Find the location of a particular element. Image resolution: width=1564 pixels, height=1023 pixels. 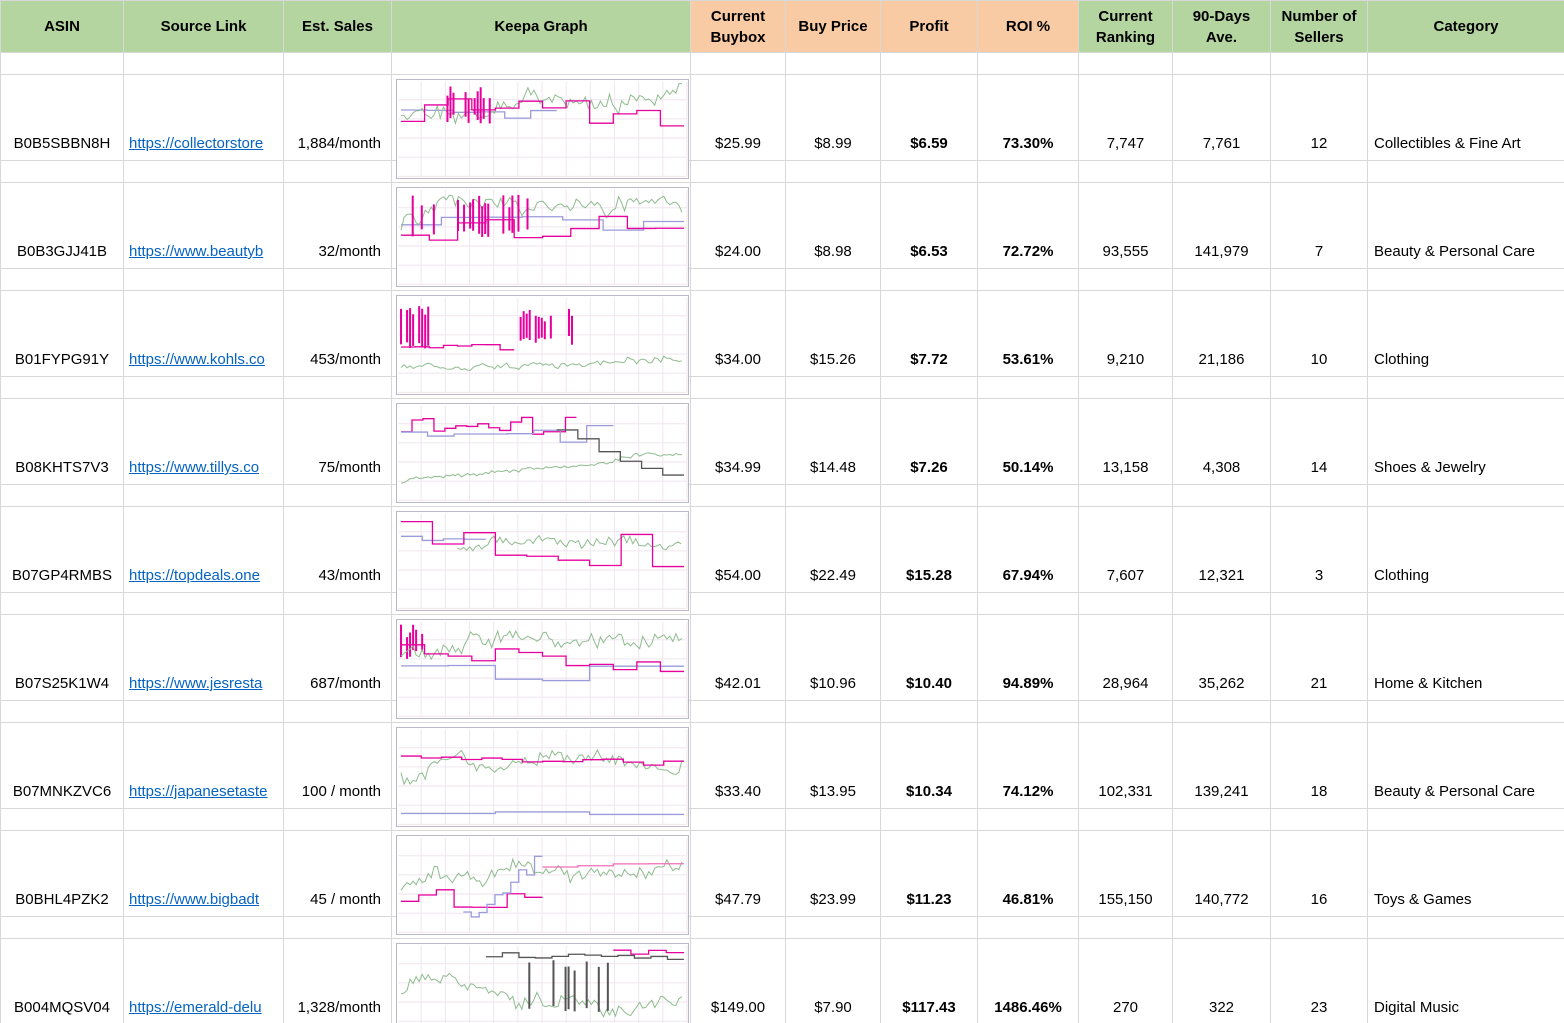

cell-profit: $6.53 is located at coordinates (929, 225).